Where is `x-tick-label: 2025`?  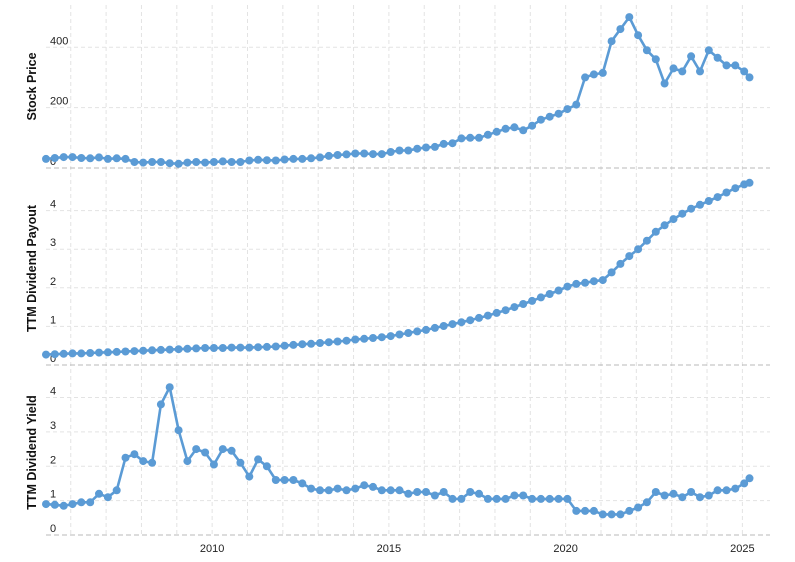
x-tick-label: 2025 is located at coordinates (742, 549).